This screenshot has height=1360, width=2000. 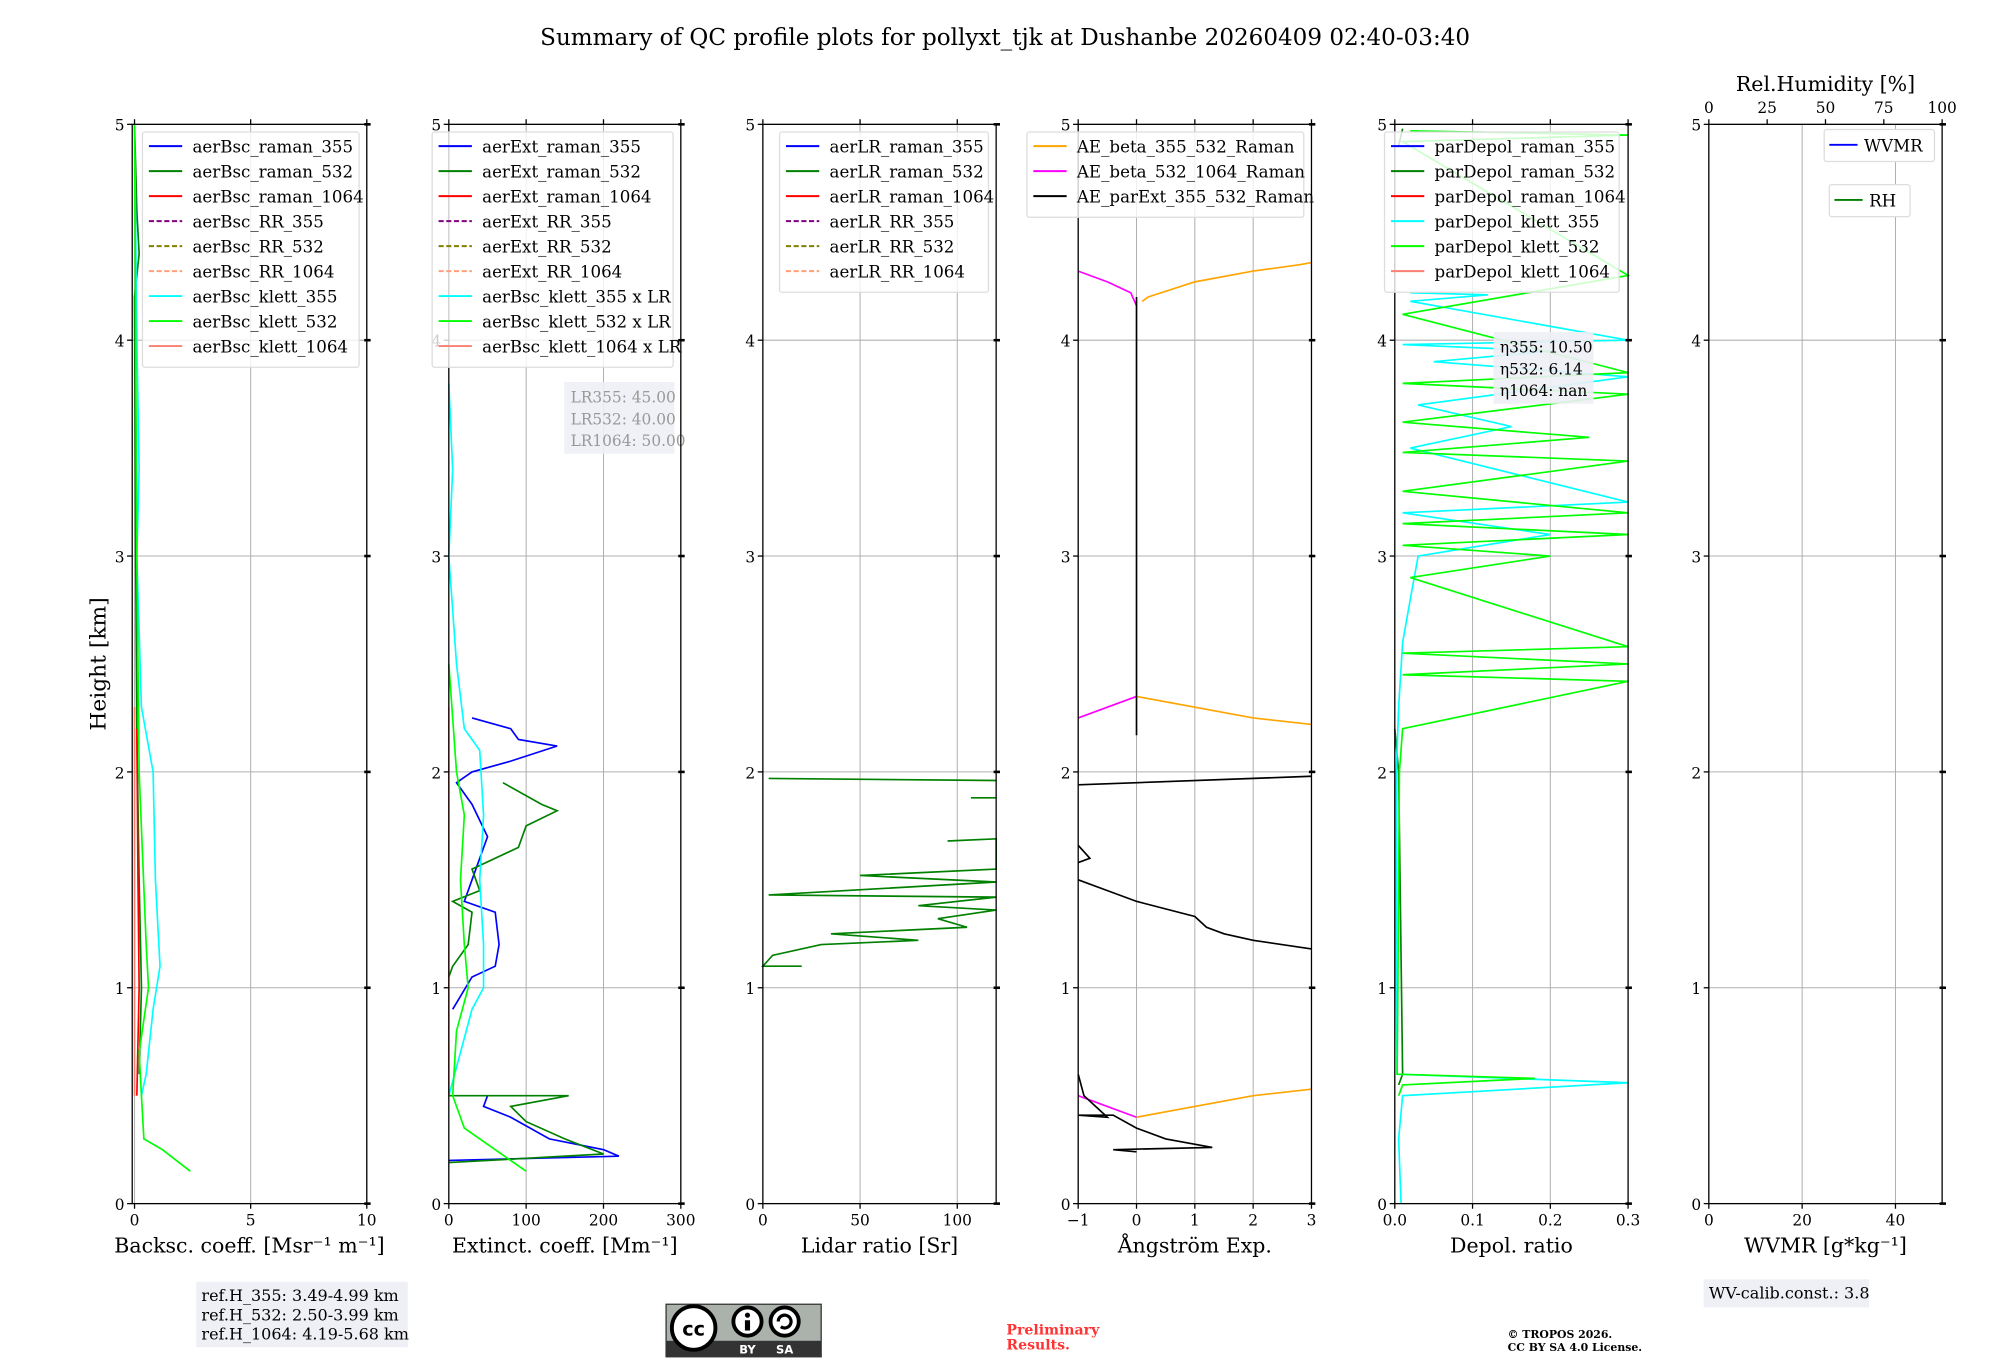 I want to click on x-tick-label: 0.3, so click(x=1628, y=1220).